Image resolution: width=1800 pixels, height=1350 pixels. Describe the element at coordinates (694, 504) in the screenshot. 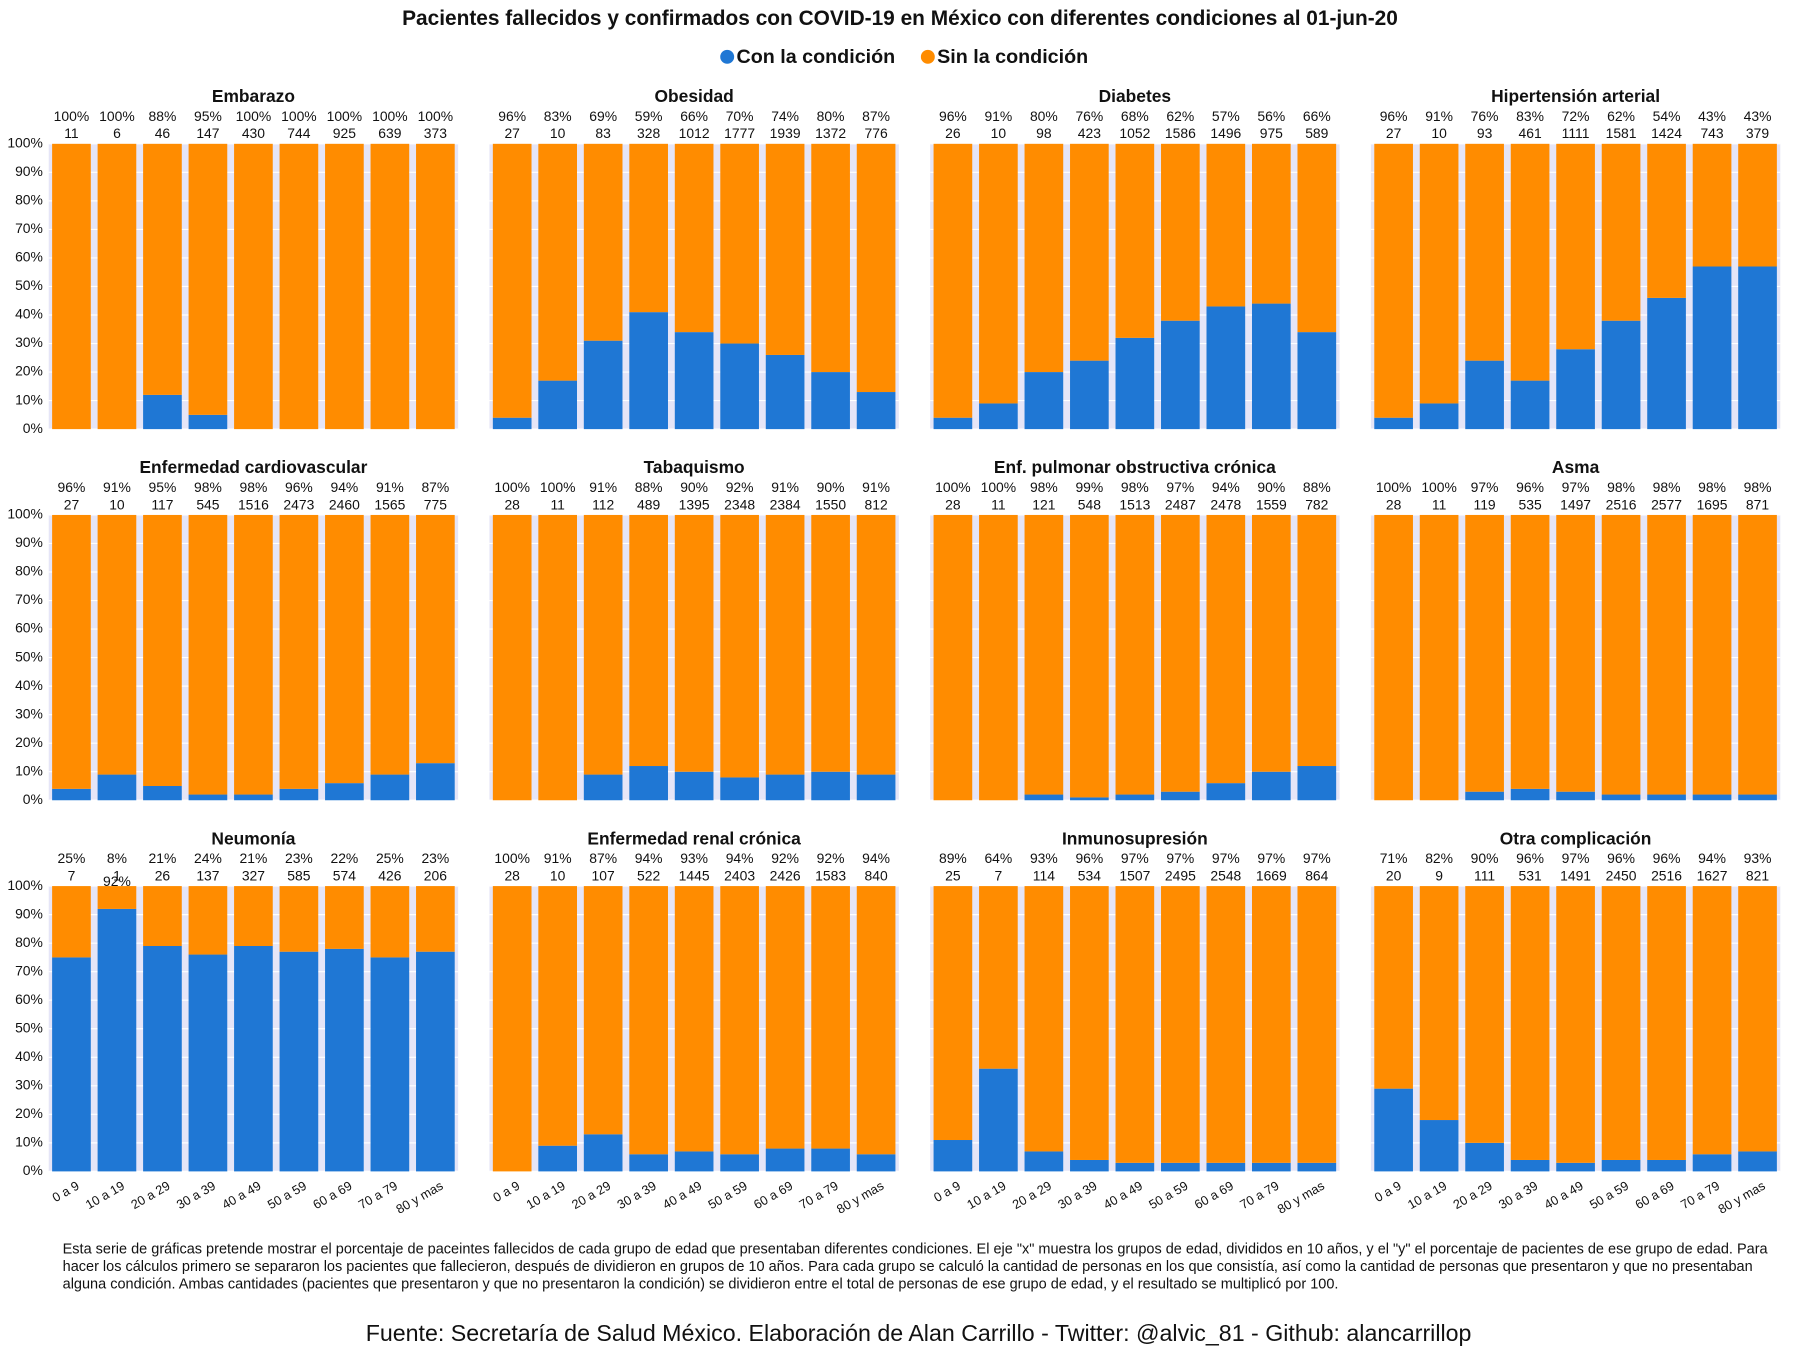

I see `count-label: 1395` at that location.